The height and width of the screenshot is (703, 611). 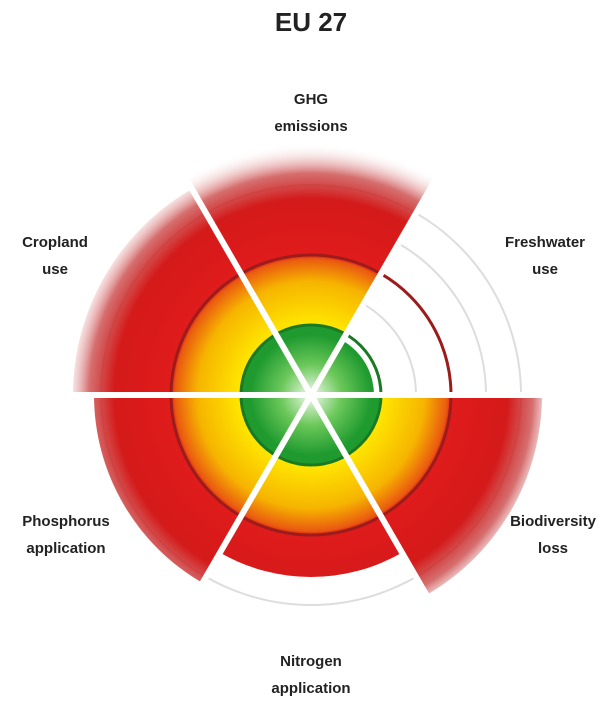 I want to click on sector-label: Freshwater, so click(x=545, y=242).